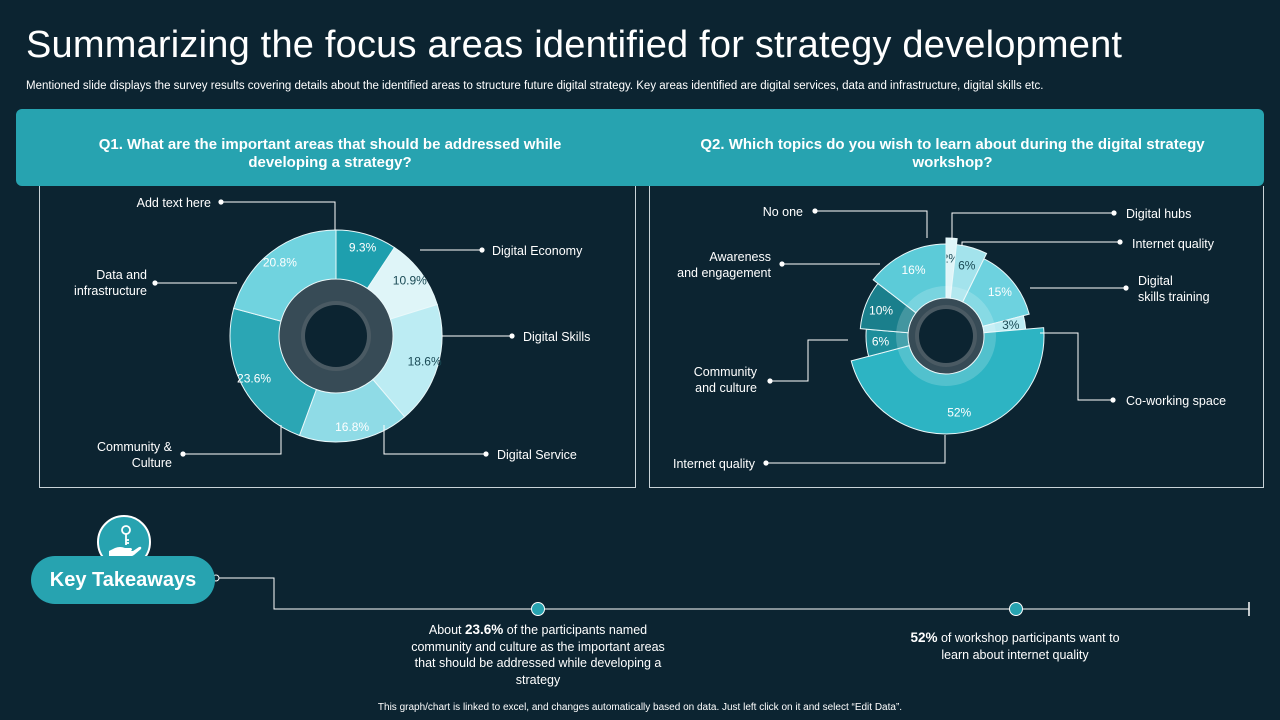  I want to click on q1-category-label-digital-skills-2: Digital Skills, so click(556, 337).